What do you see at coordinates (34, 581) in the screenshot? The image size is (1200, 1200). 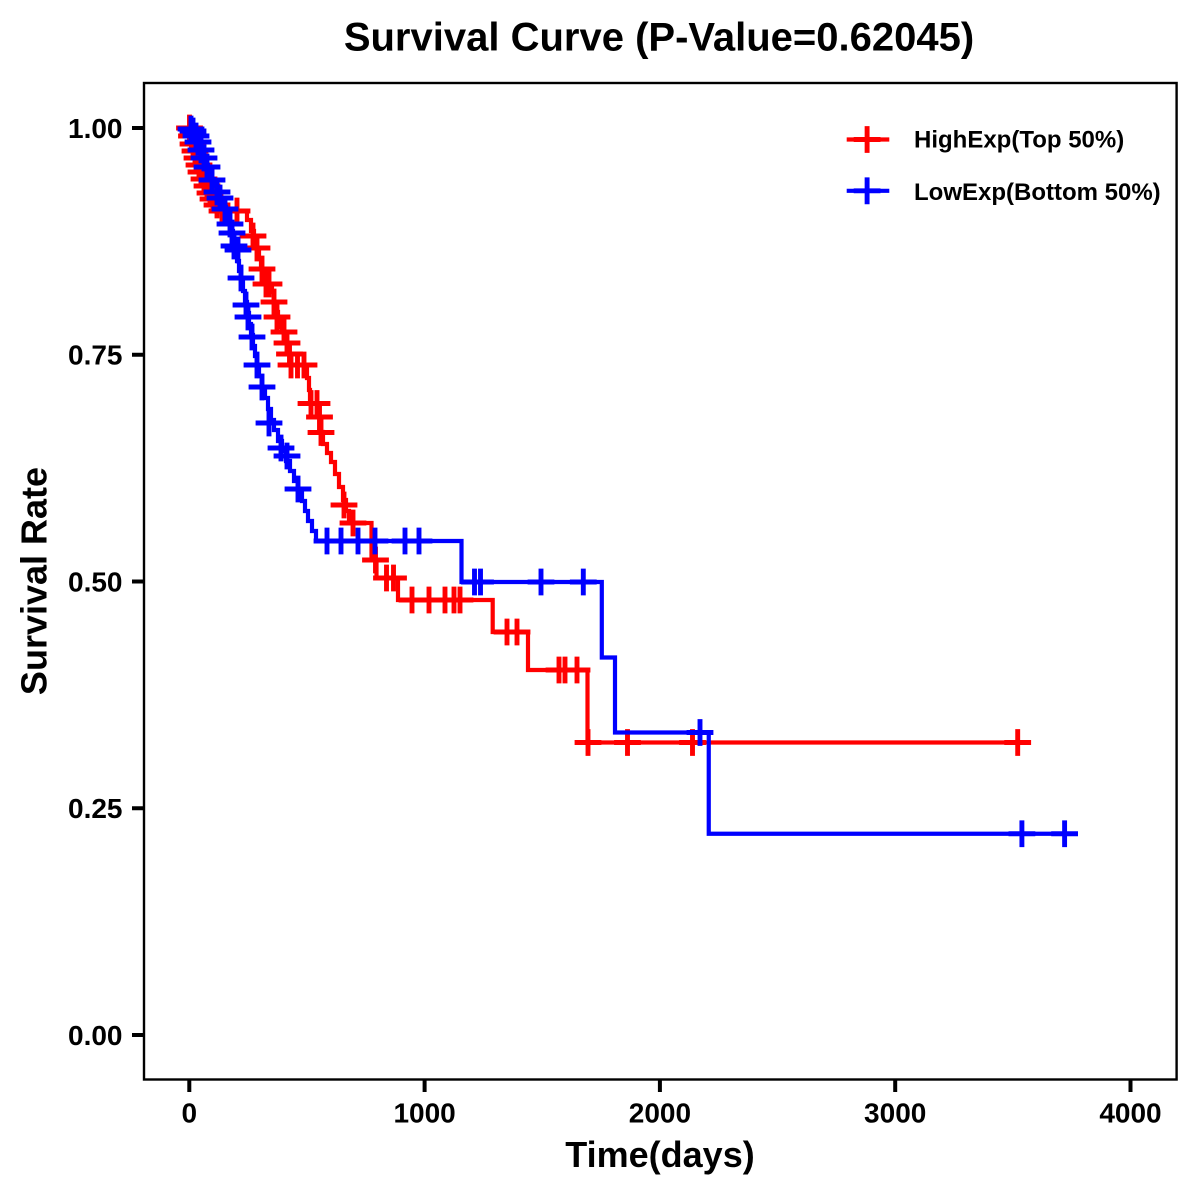 I see `svg-text: Survival Rate` at bounding box center [34, 581].